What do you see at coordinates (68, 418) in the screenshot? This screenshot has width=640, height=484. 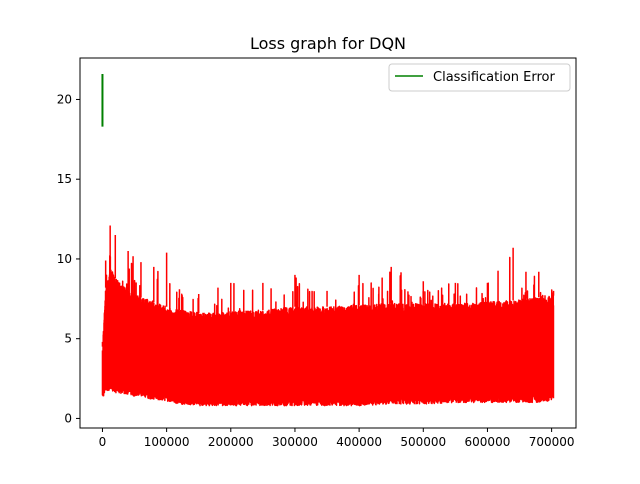 I see `y-tick-label: 0` at bounding box center [68, 418].